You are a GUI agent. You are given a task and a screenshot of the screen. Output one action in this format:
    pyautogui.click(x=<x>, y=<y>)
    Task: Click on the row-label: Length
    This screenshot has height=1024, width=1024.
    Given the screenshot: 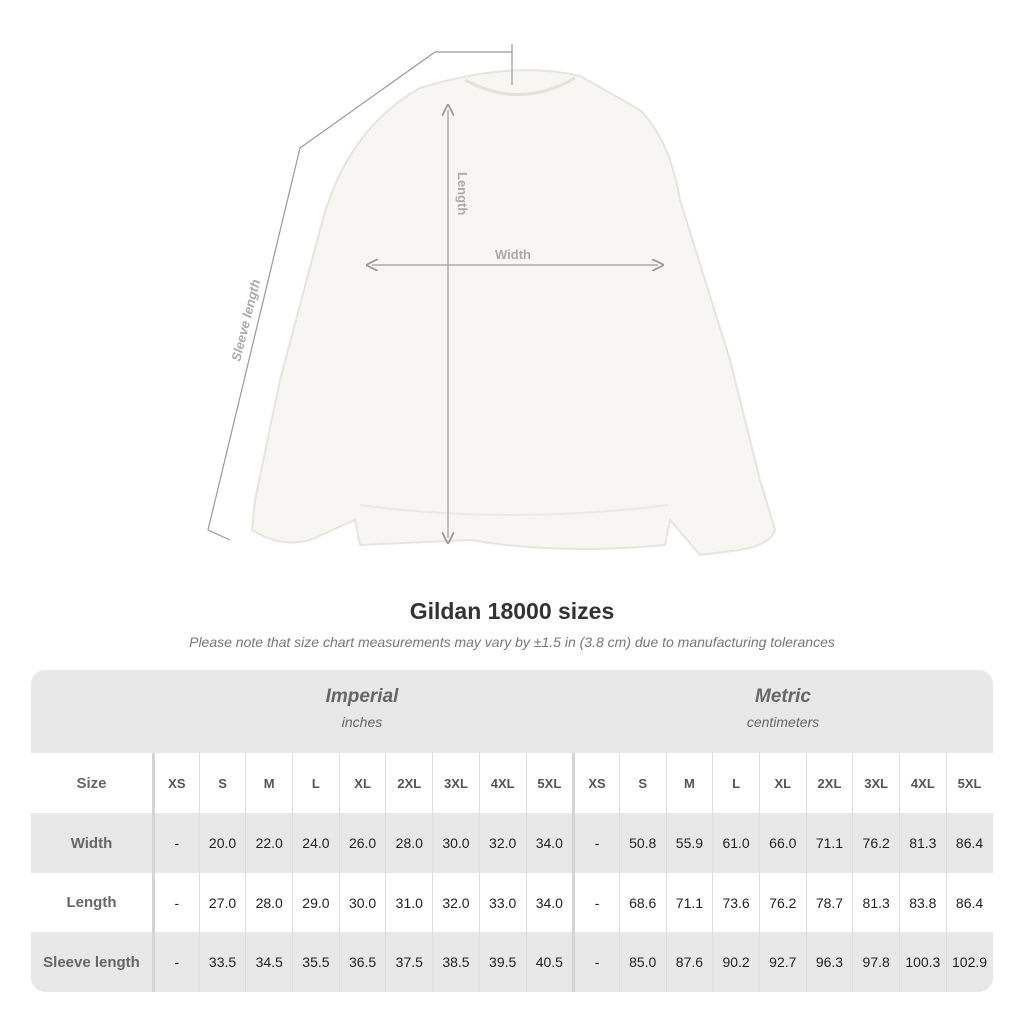 What is the action you would take?
    pyautogui.click(x=91, y=902)
    